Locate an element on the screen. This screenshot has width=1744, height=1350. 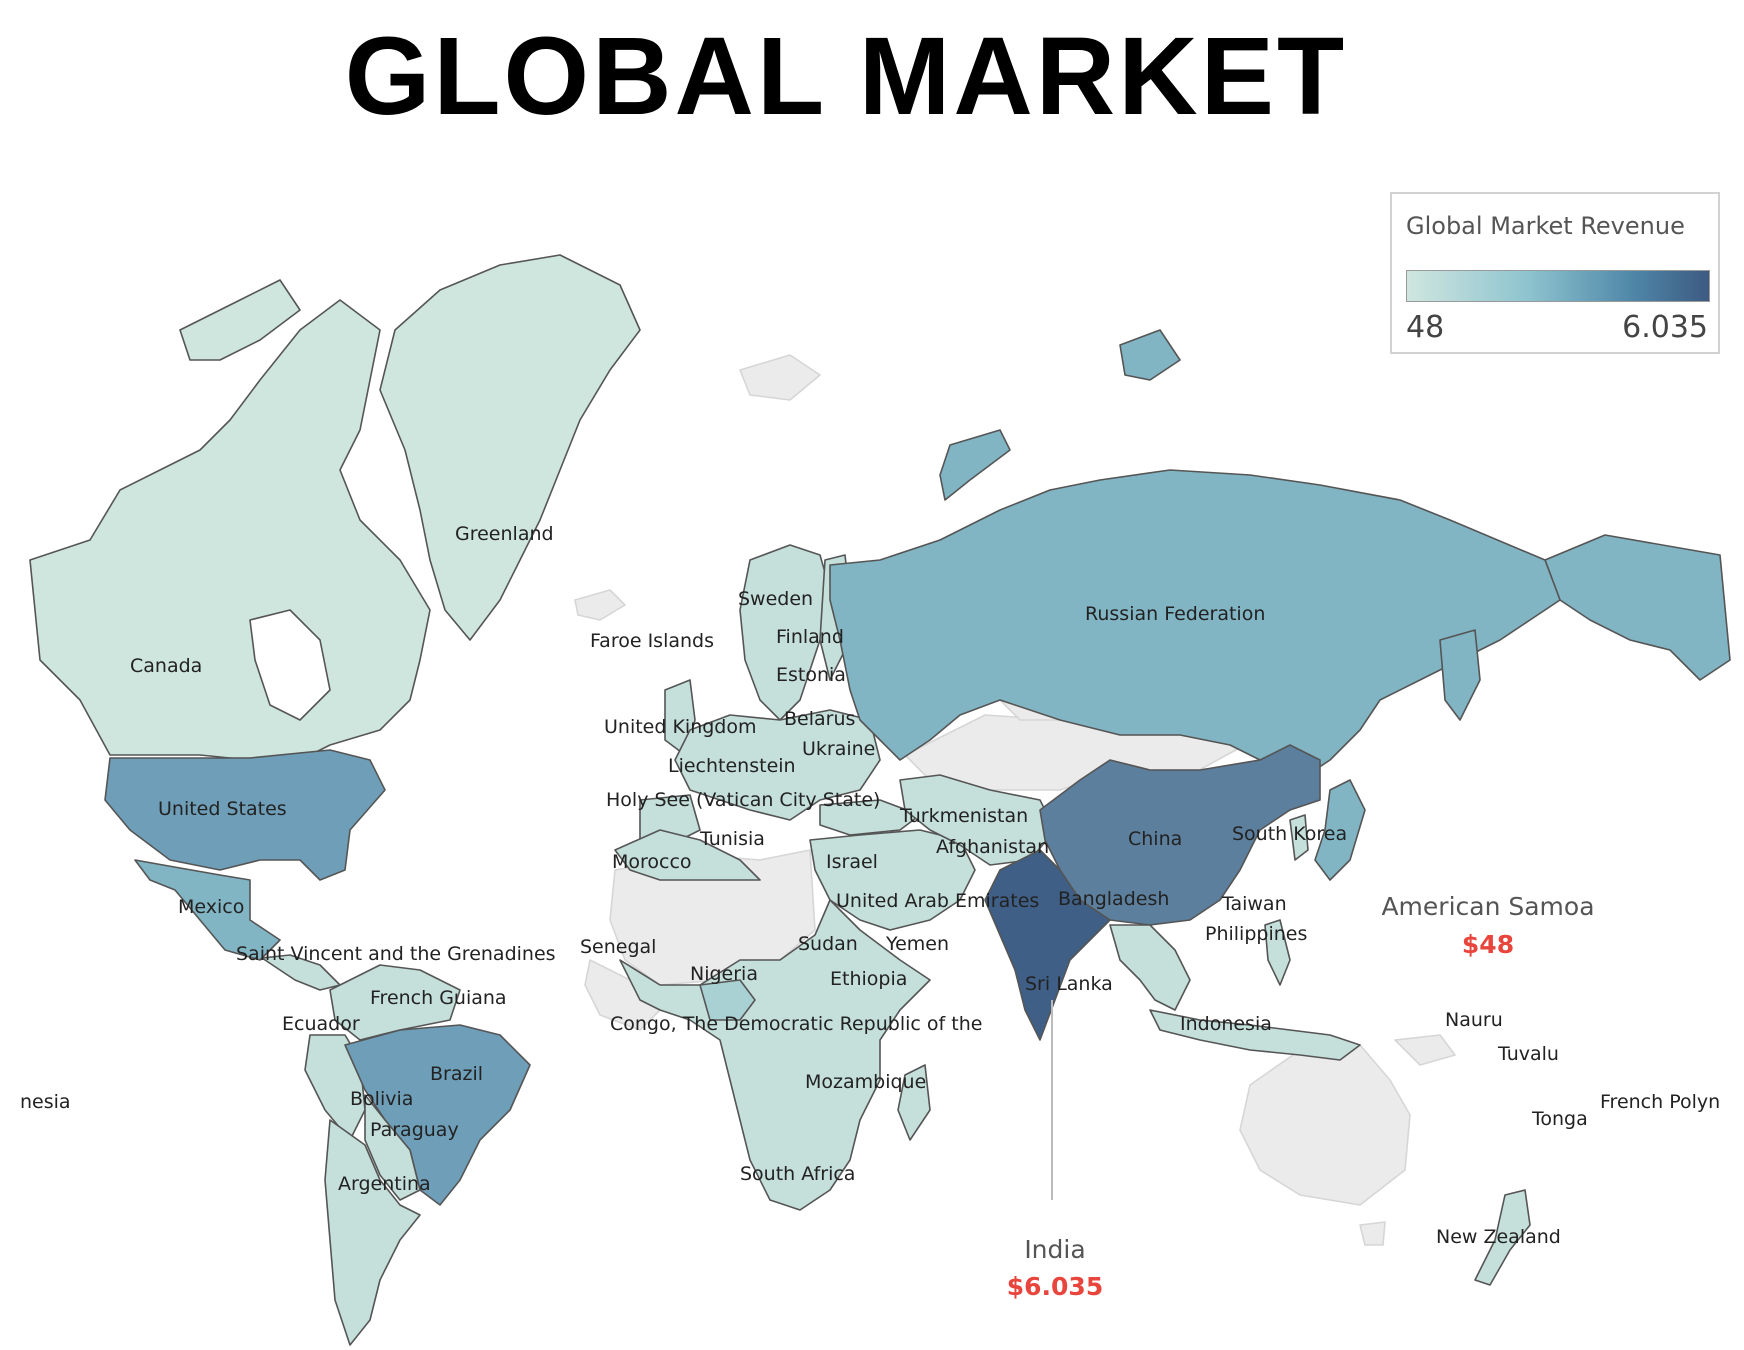
country-svalbard is located at coordinates (780, 377).